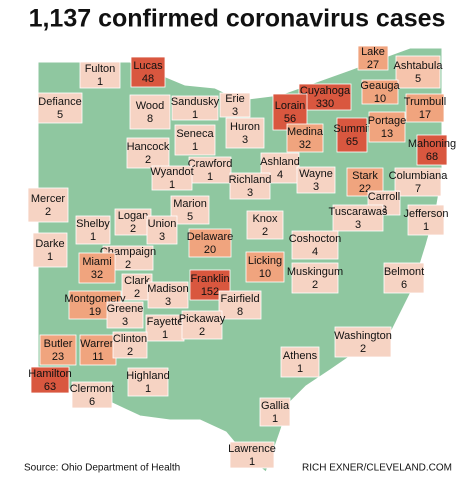 Image resolution: width=474 pixels, height=494 pixels. Describe the element at coordinates (49, 374) in the screenshot. I see `county-name: Hamilton` at that location.